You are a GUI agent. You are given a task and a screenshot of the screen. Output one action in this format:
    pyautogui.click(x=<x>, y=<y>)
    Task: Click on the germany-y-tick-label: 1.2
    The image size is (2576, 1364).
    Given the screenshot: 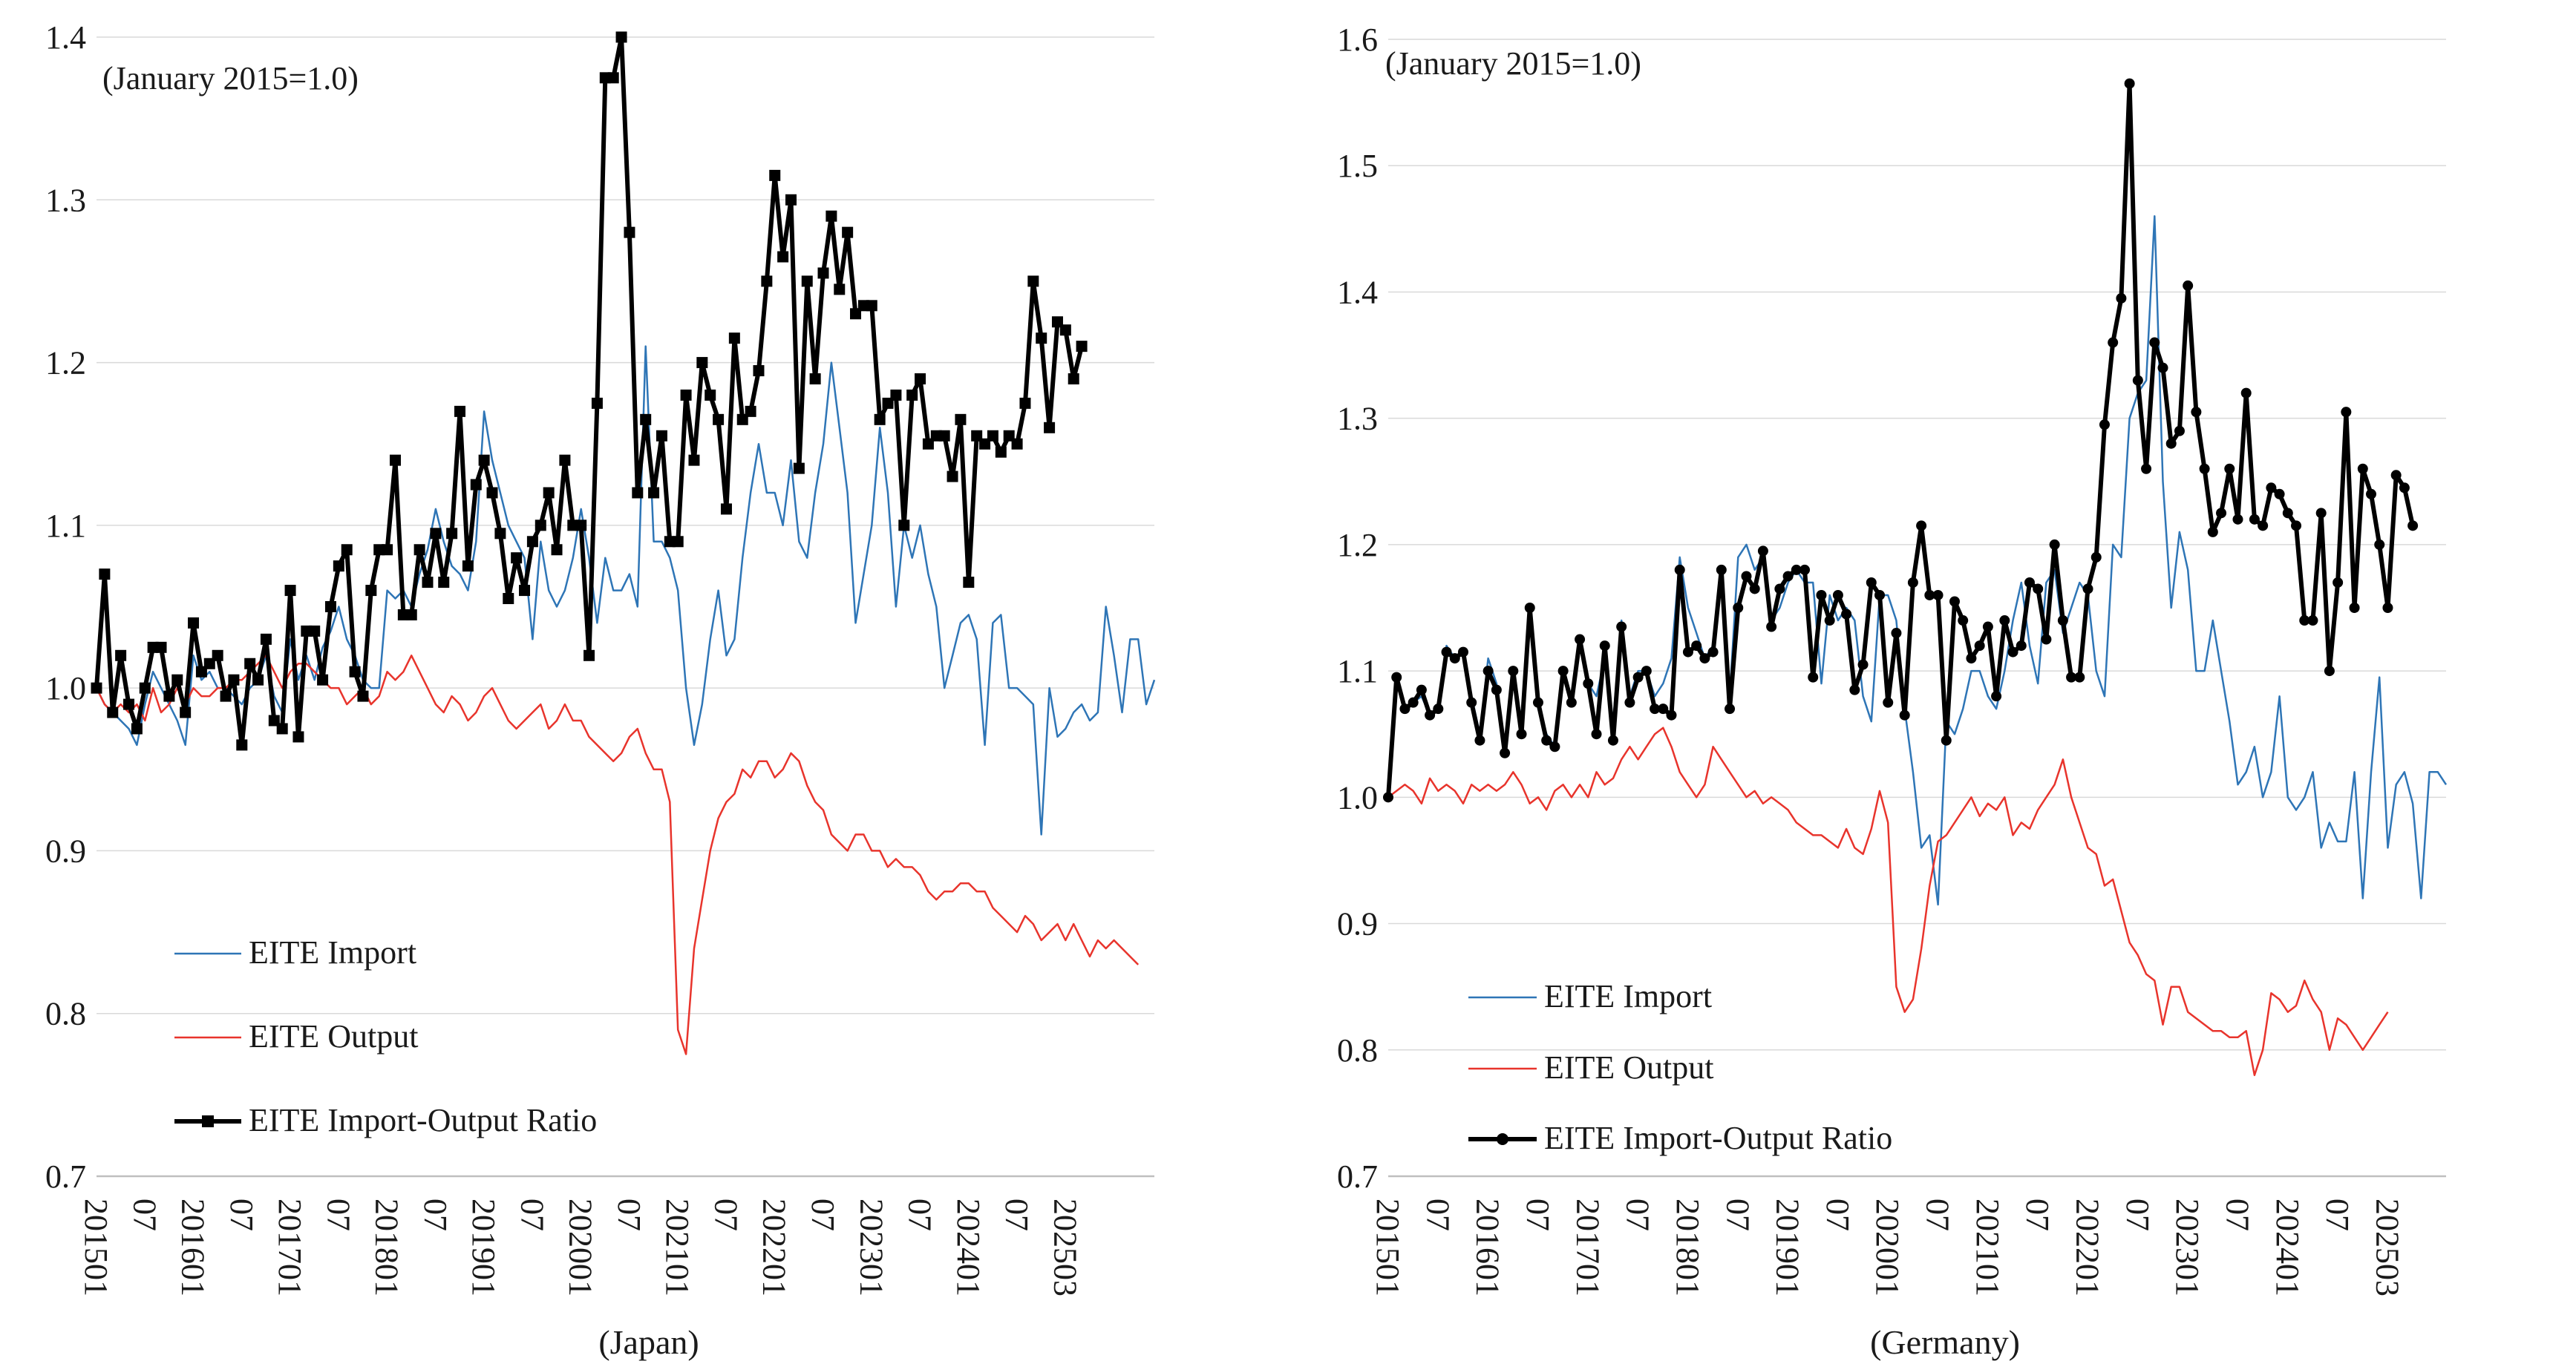 What is the action you would take?
    pyautogui.click(x=1357, y=545)
    